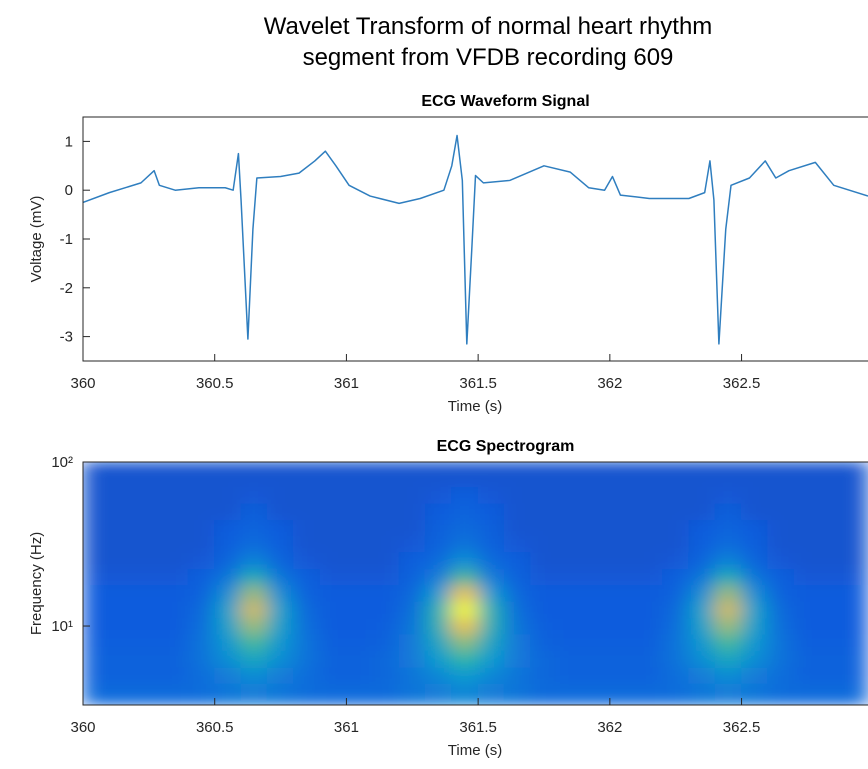  I want to click on x-tick-label: 360, so click(82, 727).